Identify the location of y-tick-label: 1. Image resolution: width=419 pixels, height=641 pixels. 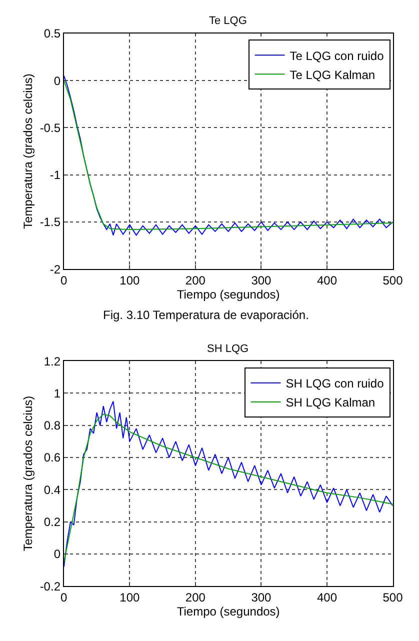
(57, 393).